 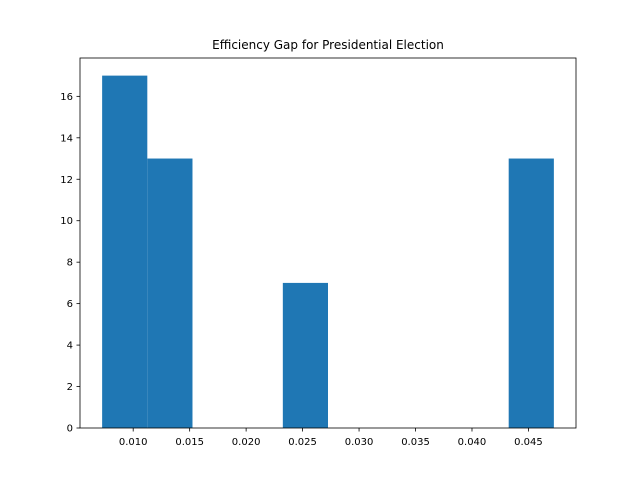 I want to click on x-tick-label: 0.040, so click(x=472, y=442).